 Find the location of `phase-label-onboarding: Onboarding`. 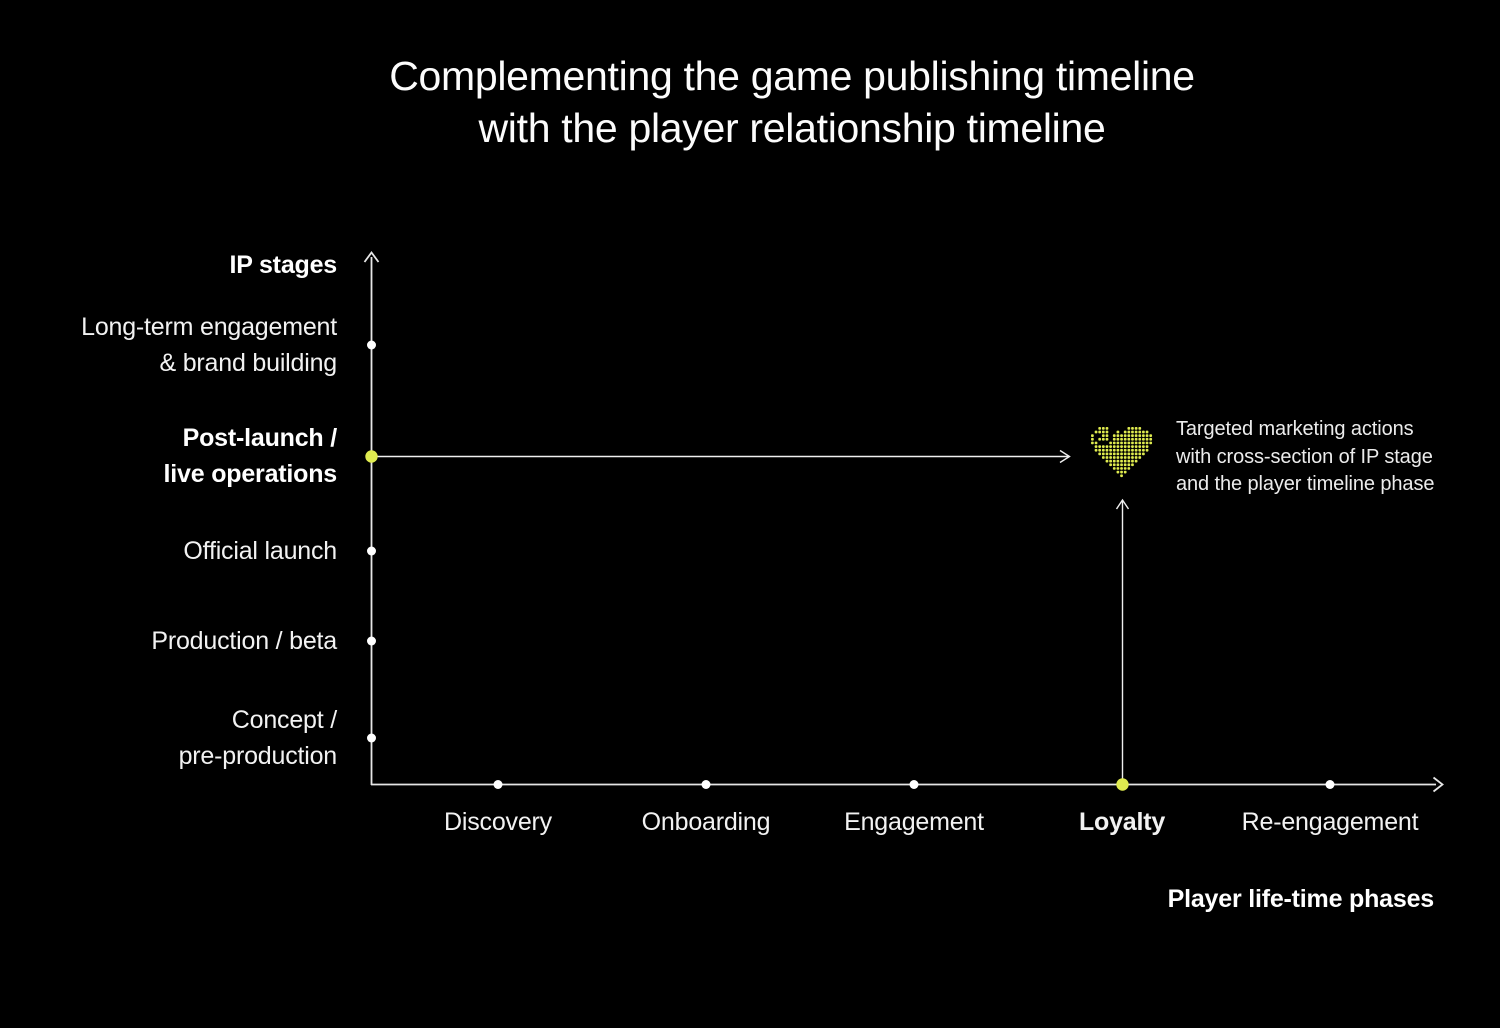

phase-label-onboarding: Onboarding is located at coordinates (706, 822).